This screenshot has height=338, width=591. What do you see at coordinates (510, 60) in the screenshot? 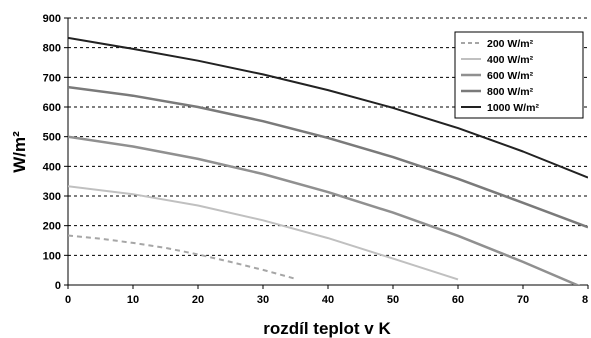
I see `legend-label-2: 400 W/m²` at bounding box center [510, 60].